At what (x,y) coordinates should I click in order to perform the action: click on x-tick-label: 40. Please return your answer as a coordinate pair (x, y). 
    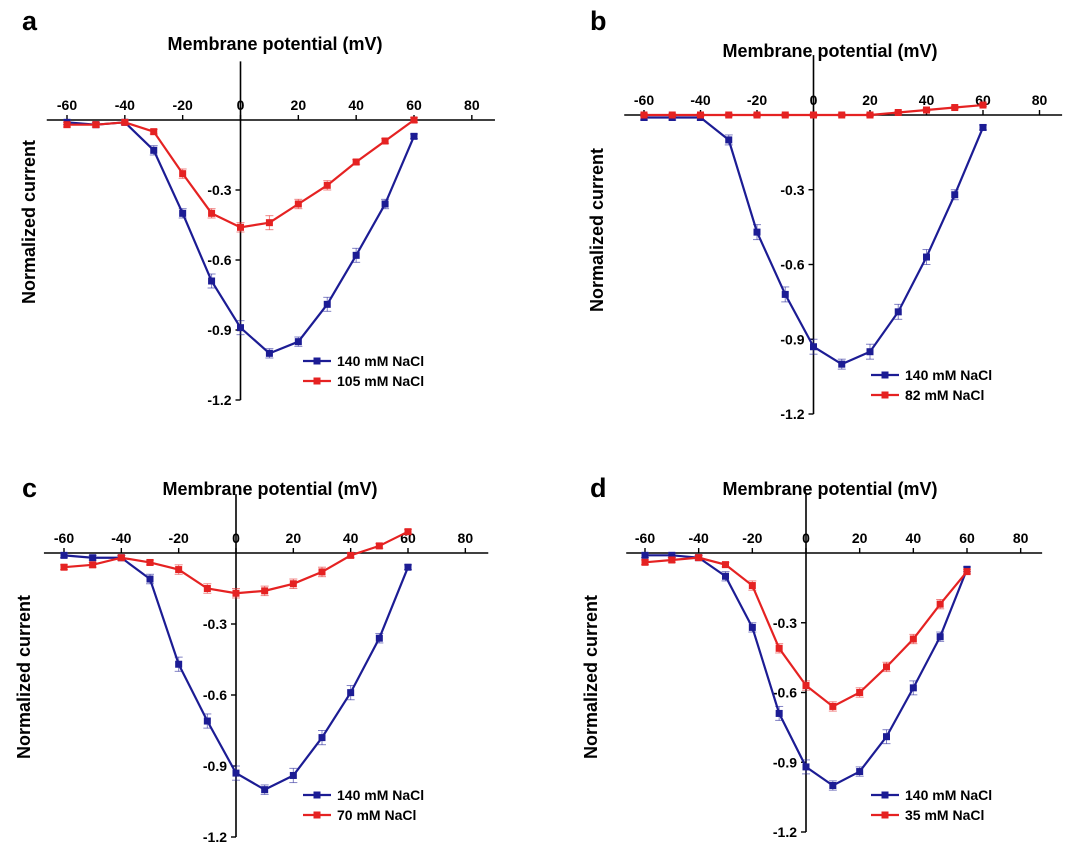
    Looking at the image, I should click on (351, 538).